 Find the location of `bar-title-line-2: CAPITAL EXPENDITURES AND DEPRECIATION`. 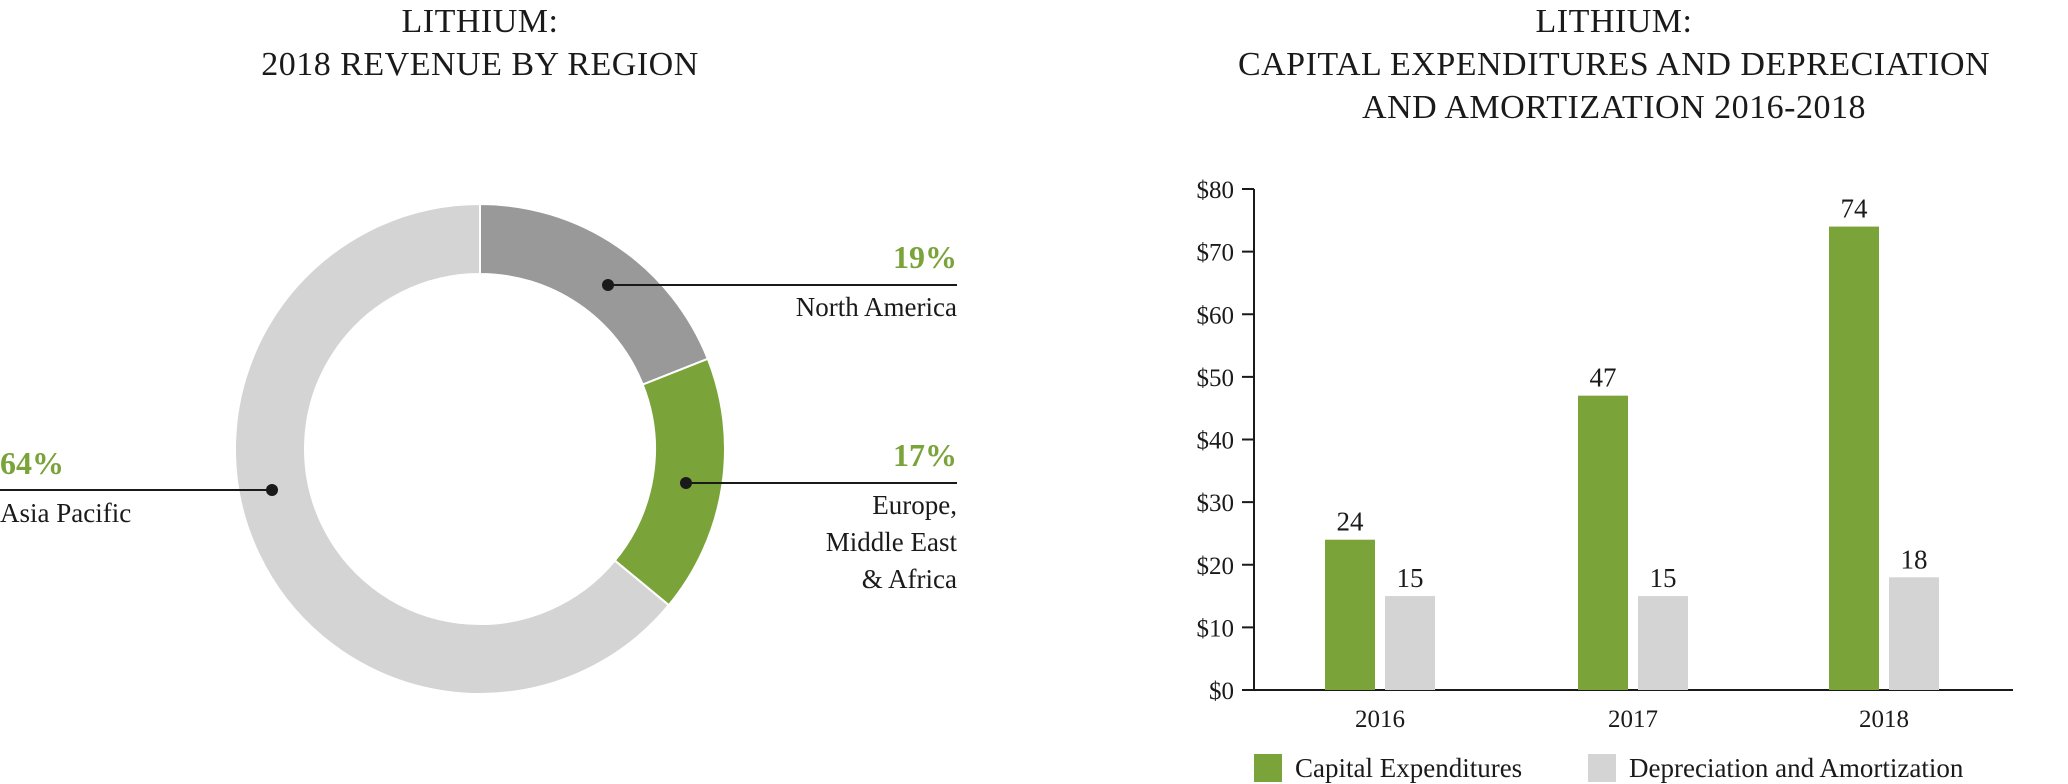

bar-title-line-2: CAPITAL EXPENDITURES AND DEPRECIATION is located at coordinates (1614, 64).